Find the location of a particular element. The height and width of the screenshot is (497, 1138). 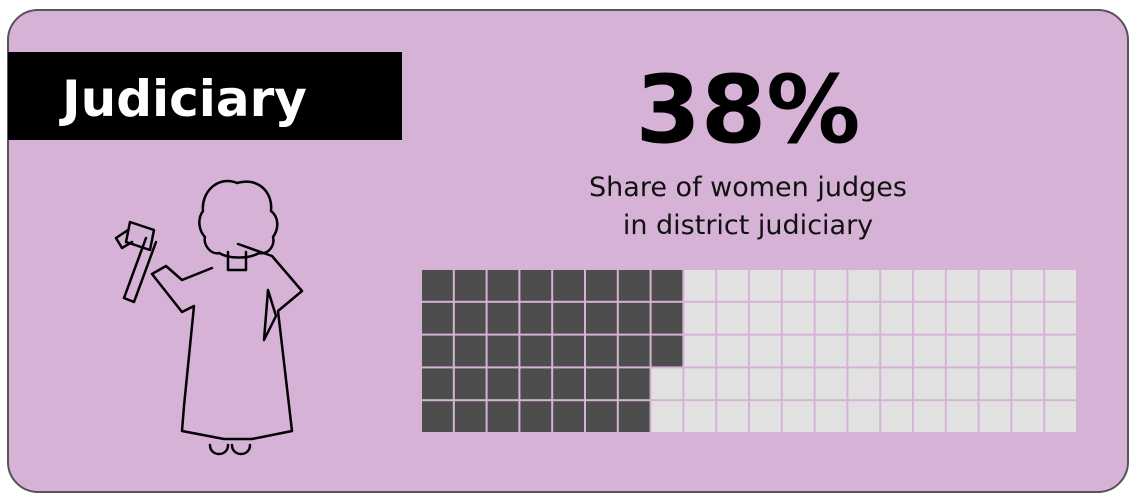

title-box is located at coordinates (205, 96).